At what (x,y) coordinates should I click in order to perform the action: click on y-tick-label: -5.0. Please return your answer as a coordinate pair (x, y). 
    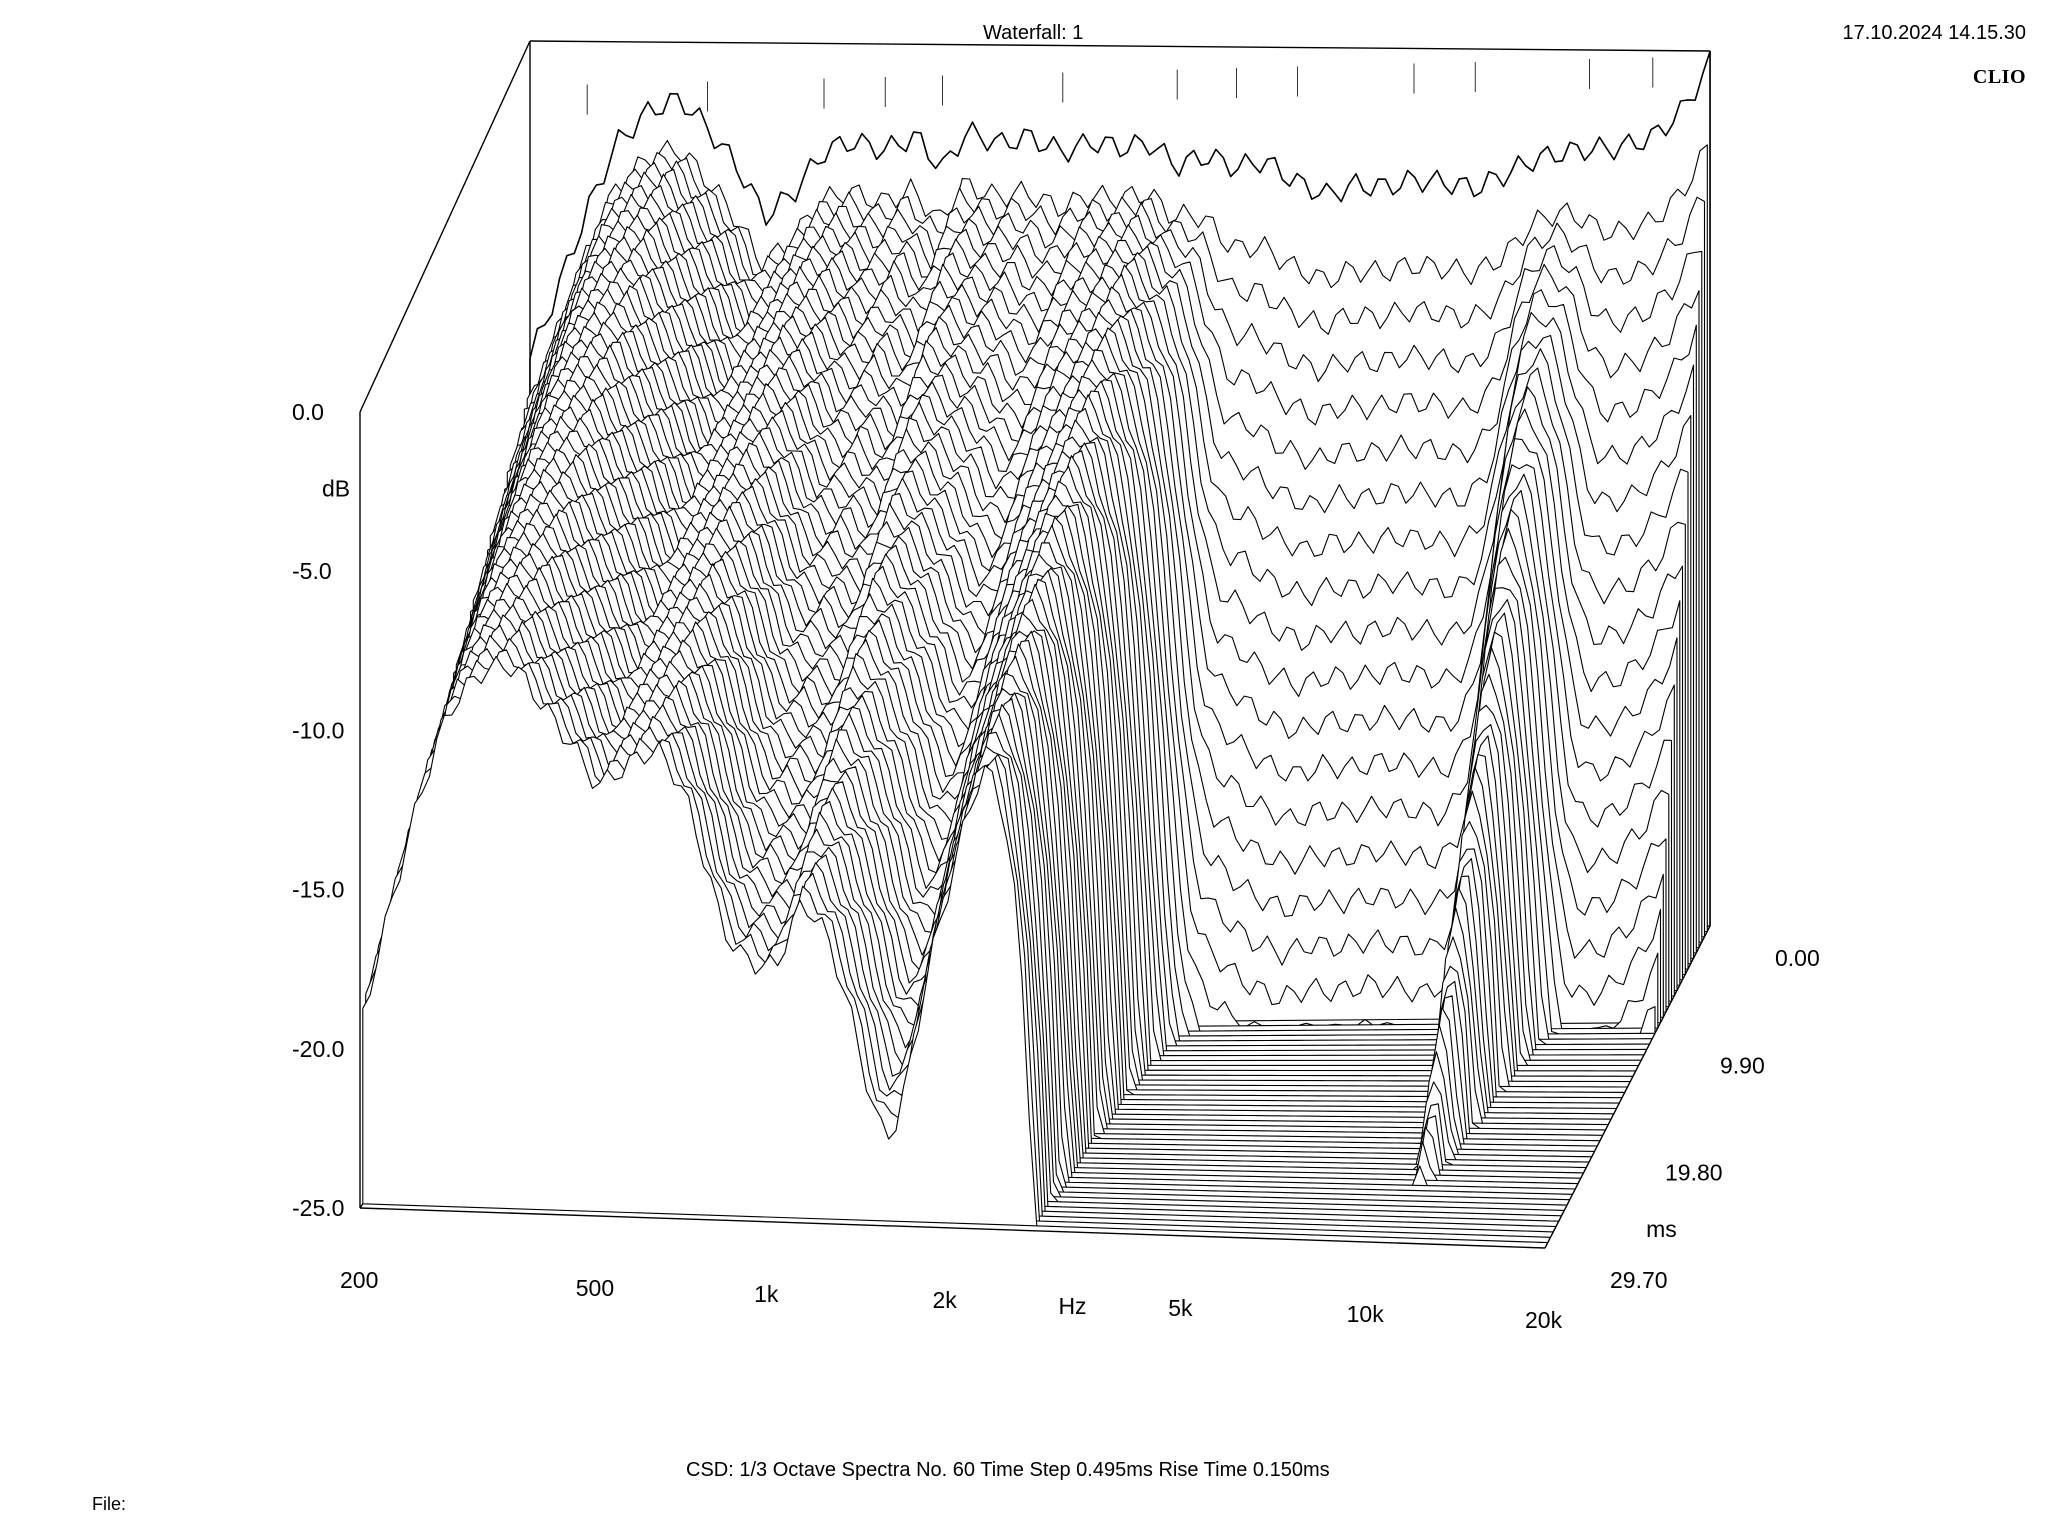
    Looking at the image, I should click on (312, 571).